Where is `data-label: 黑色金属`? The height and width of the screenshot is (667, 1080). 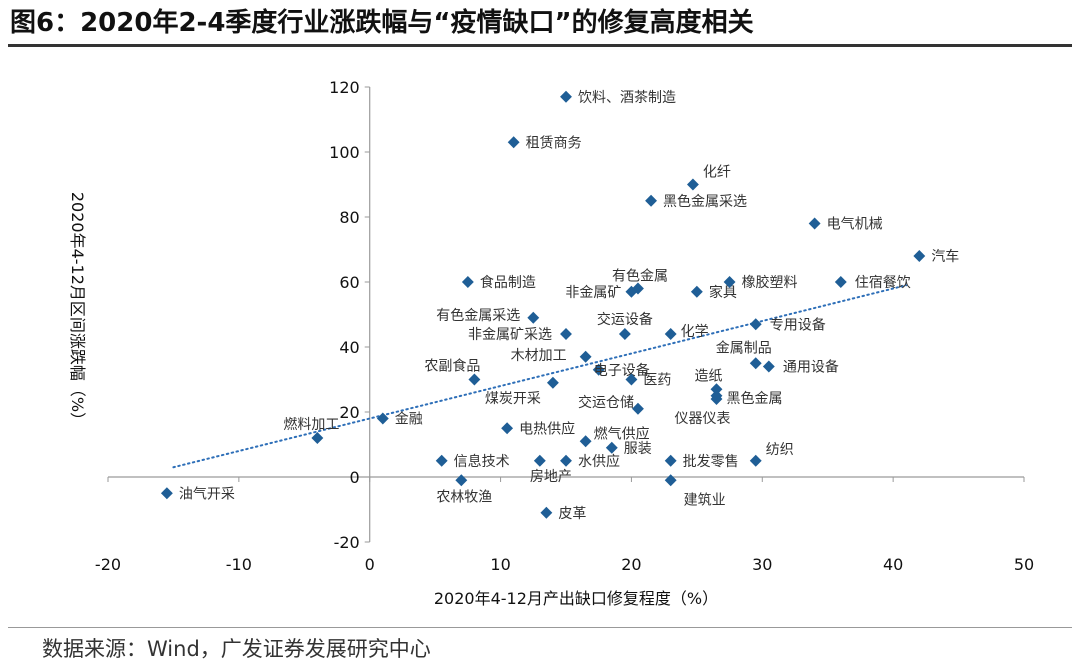
data-label: 黑色金属 is located at coordinates (754, 398).